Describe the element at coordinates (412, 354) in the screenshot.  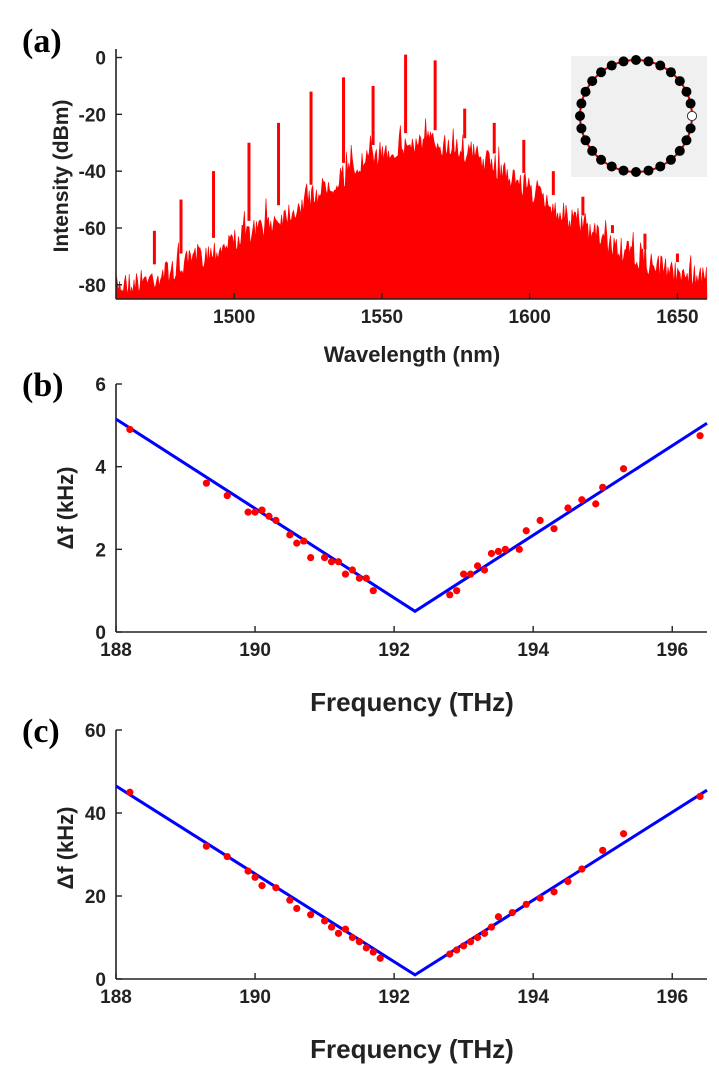
I see `panel-a-xlabel: Wavelength (nm)` at that location.